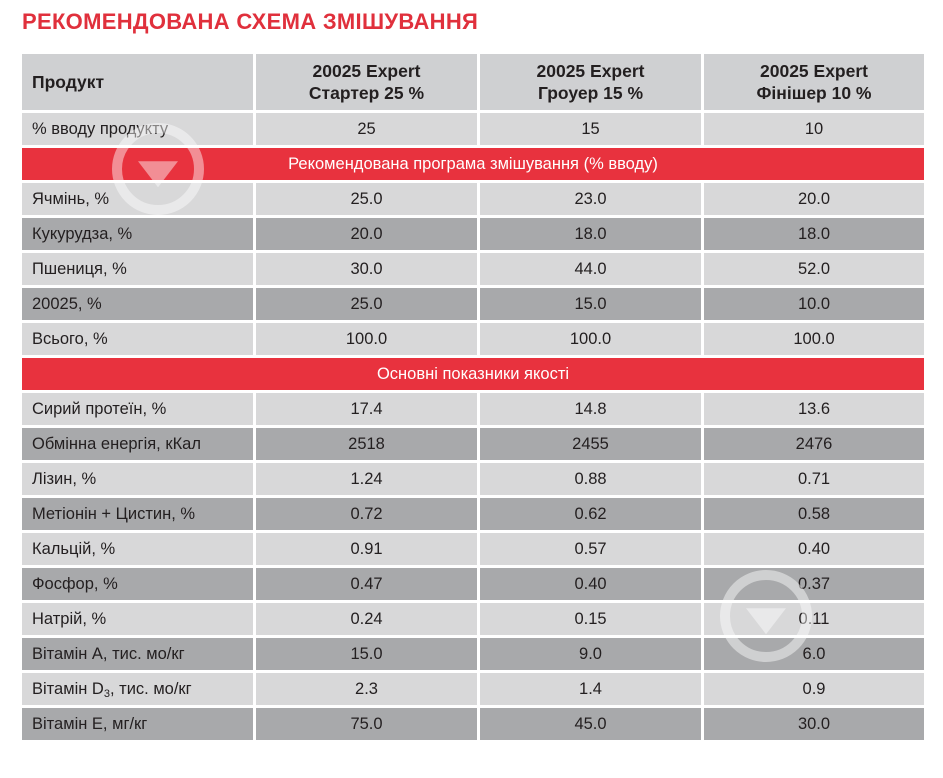 The width and height of the screenshot is (943, 778). What do you see at coordinates (366, 409) in the screenshot?
I see `row-value: 17.4` at bounding box center [366, 409].